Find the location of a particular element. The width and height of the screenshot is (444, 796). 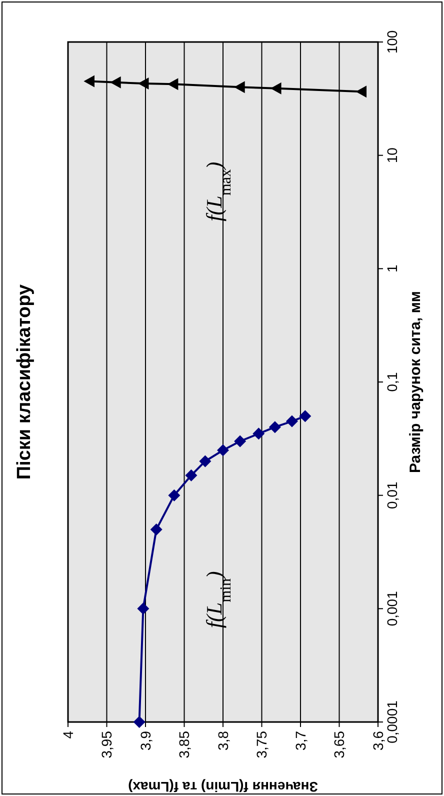

x-tick-label: 3,7 is located at coordinates (300, 740).